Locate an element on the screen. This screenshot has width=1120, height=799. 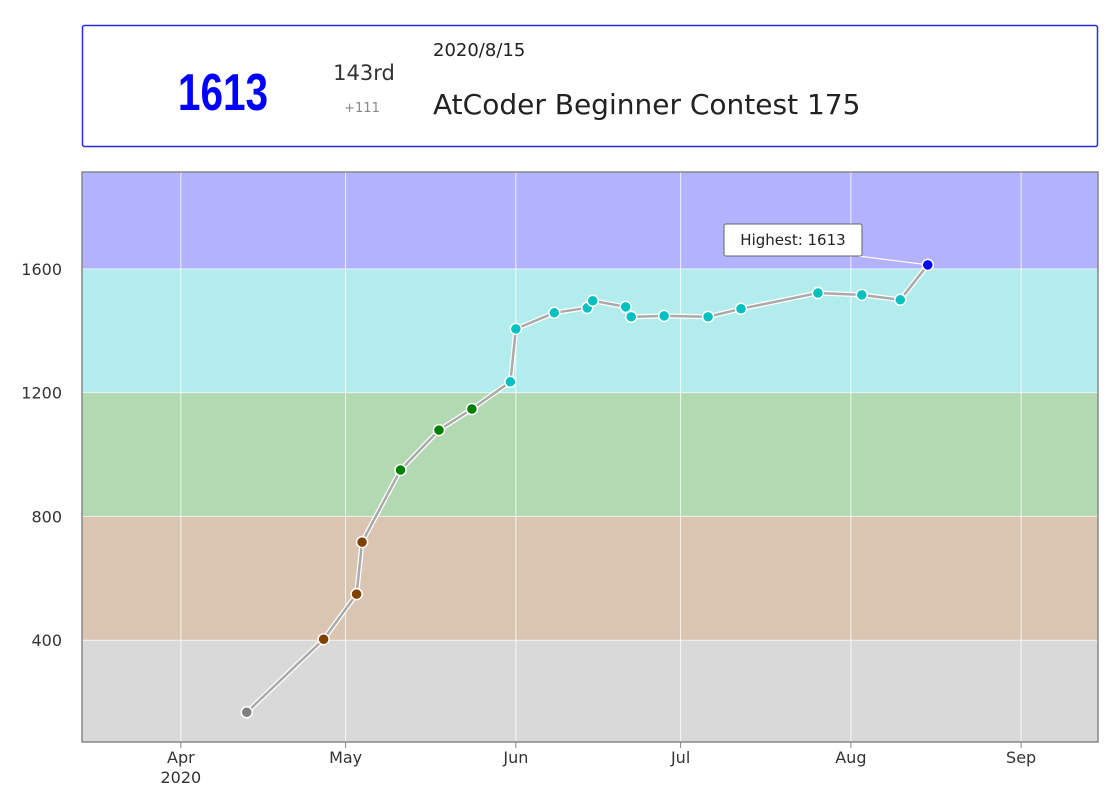
annotation-text: Highest: 1613 is located at coordinates (792, 240).